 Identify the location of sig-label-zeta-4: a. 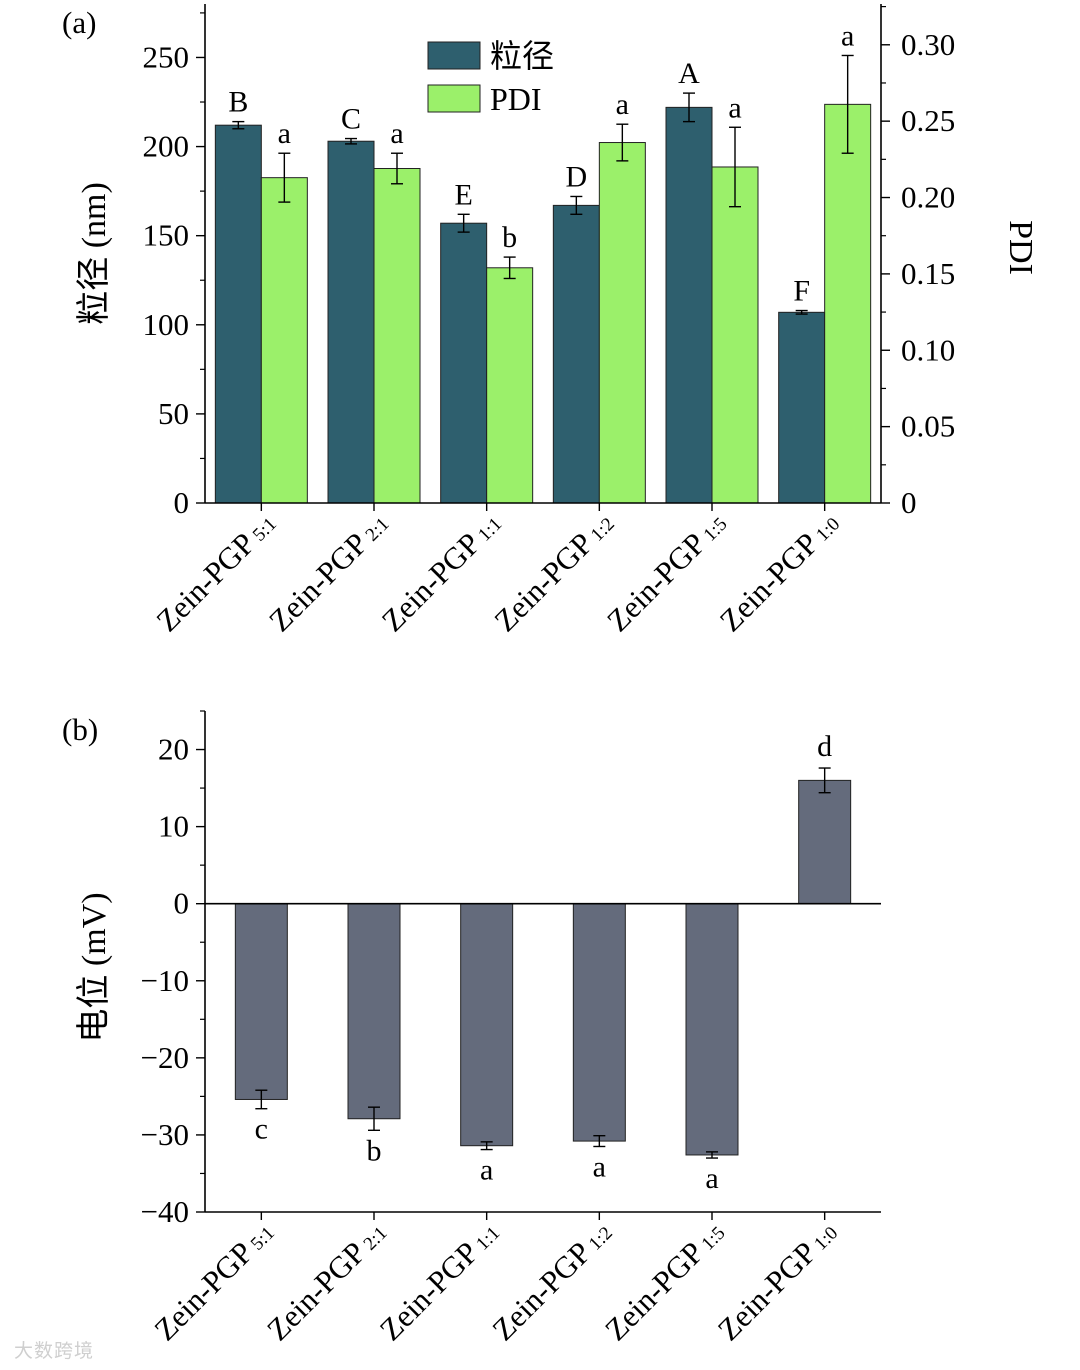
(711, 1178).